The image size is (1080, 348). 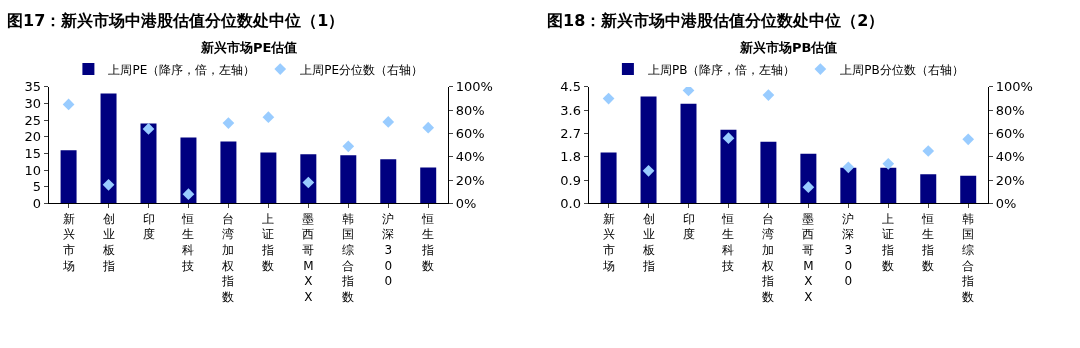 What do you see at coordinates (36, 187) in the screenshot?
I see `y-tick-label: 5` at bounding box center [36, 187].